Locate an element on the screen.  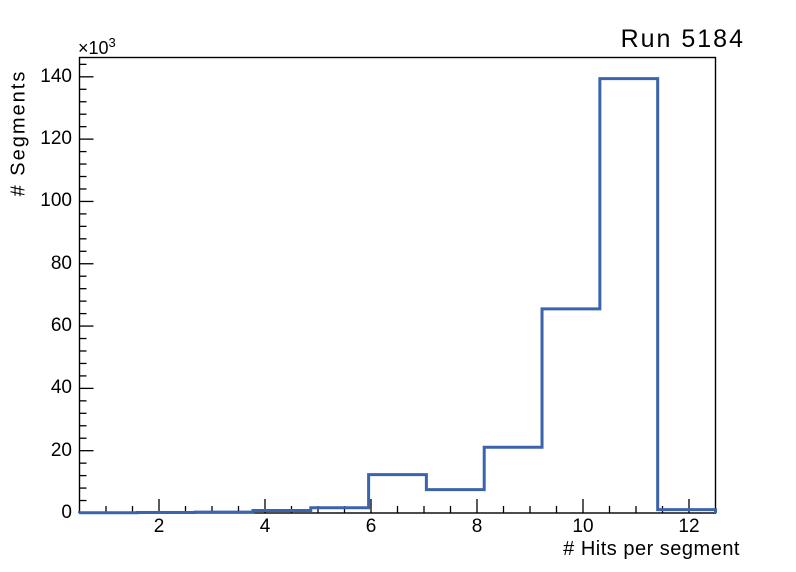
y-axis-title: # Segments is located at coordinates (18, 133).